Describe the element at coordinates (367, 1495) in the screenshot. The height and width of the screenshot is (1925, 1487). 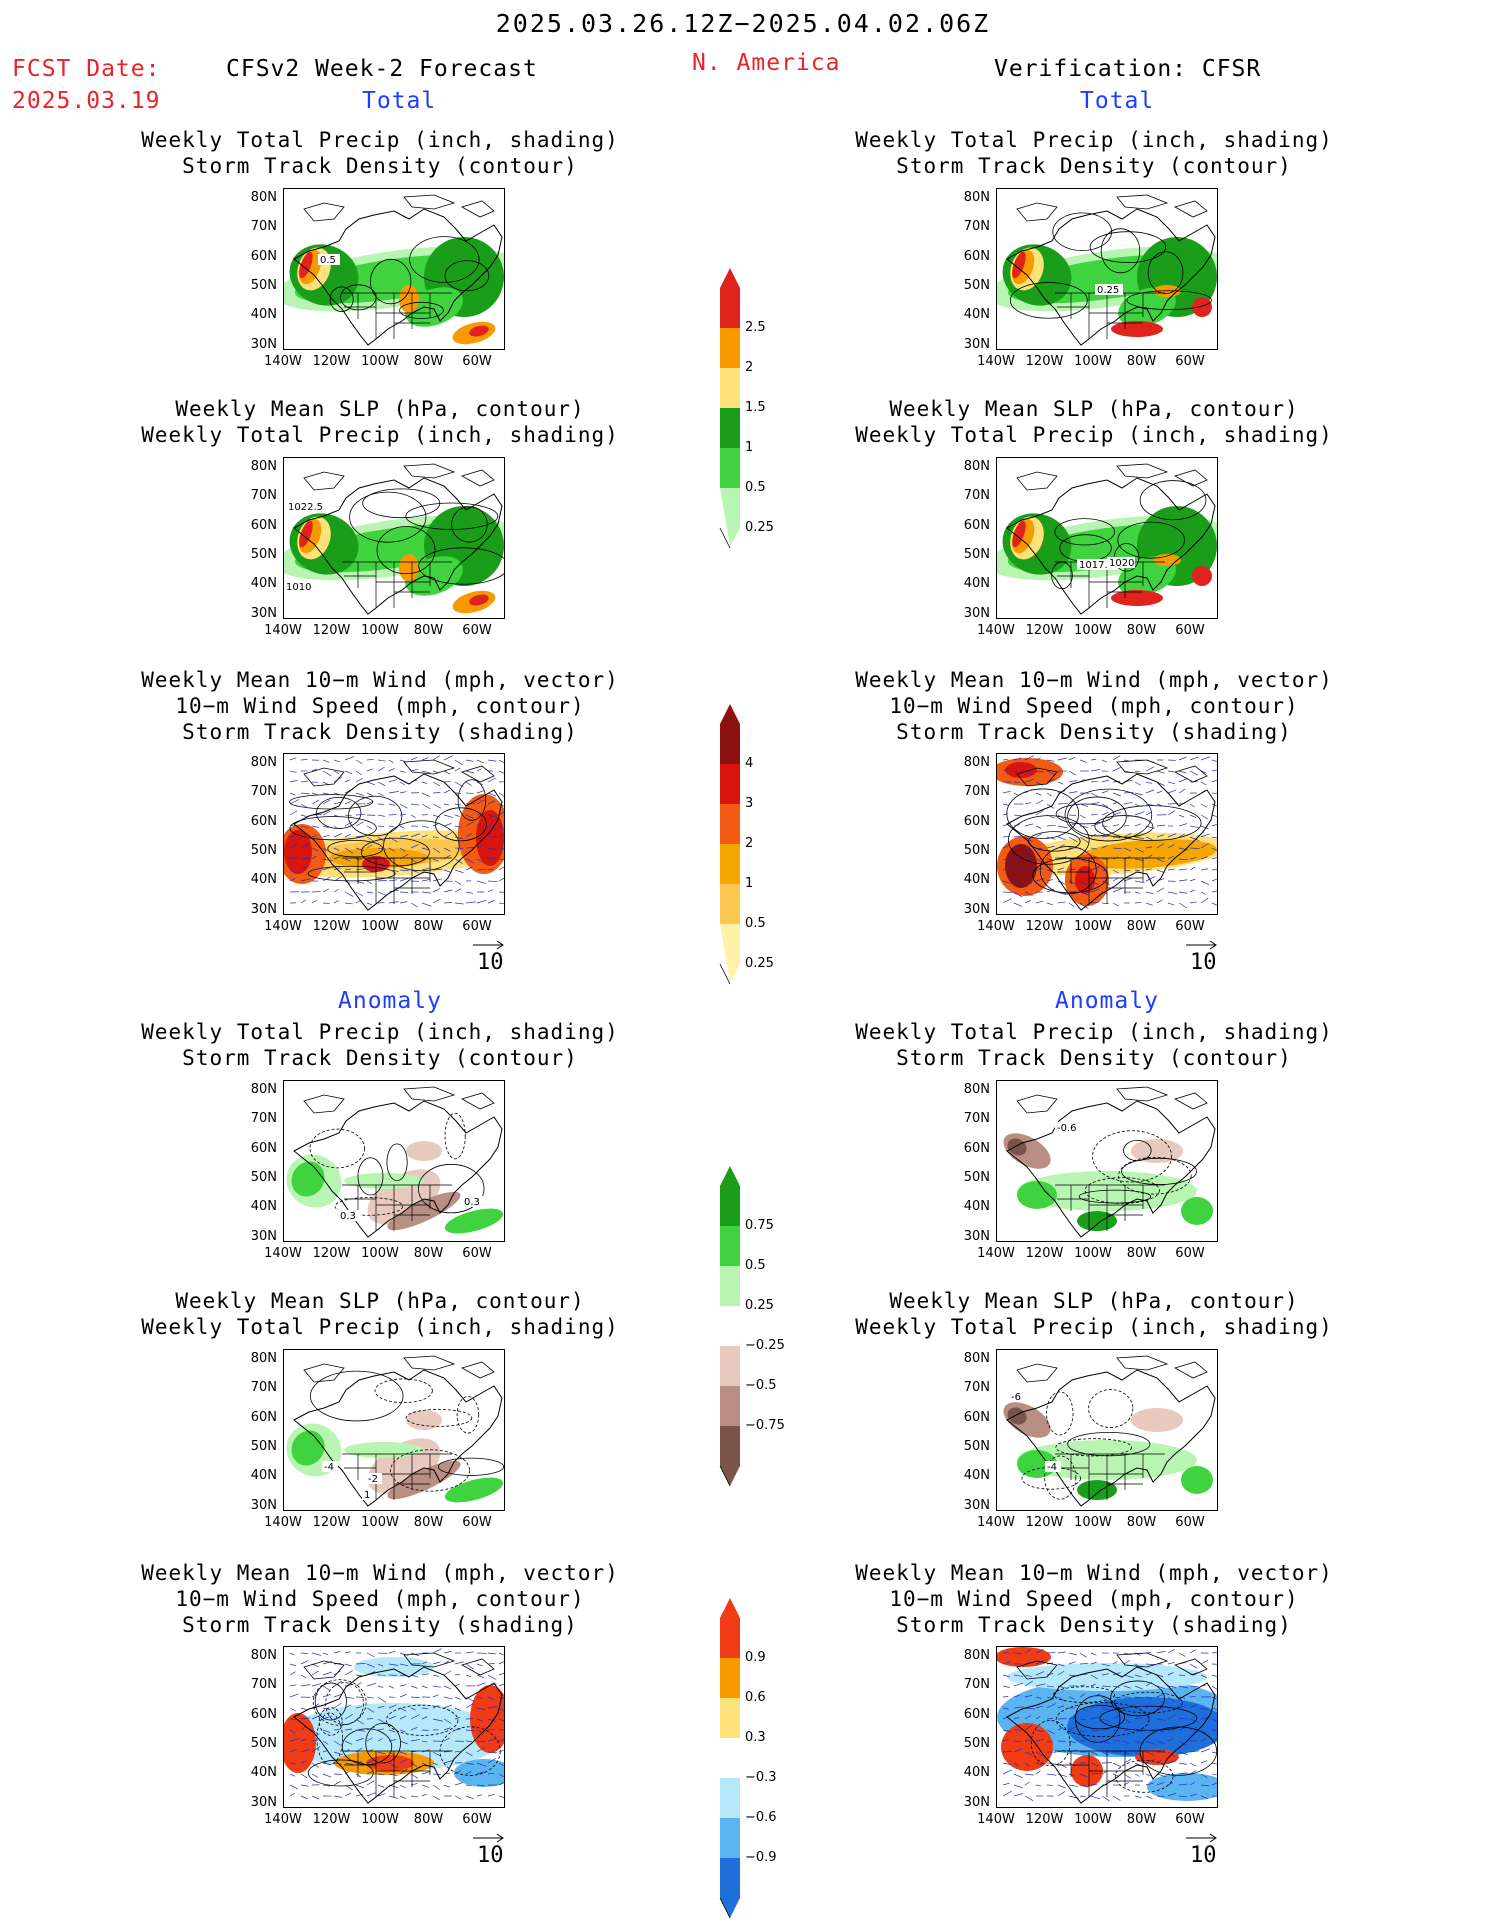
I see `contour-label: 1` at that location.